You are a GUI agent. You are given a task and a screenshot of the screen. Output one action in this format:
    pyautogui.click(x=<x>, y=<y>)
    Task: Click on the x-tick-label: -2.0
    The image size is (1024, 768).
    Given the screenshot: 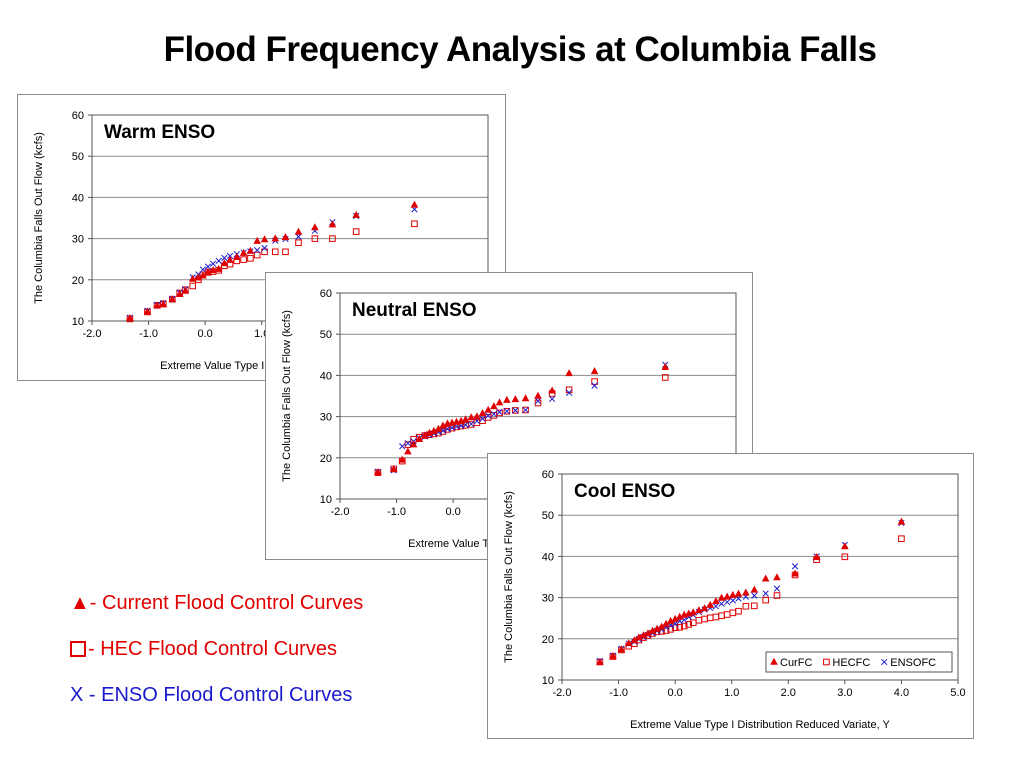 What is the action you would take?
    pyautogui.click(x=562, y=693)
    